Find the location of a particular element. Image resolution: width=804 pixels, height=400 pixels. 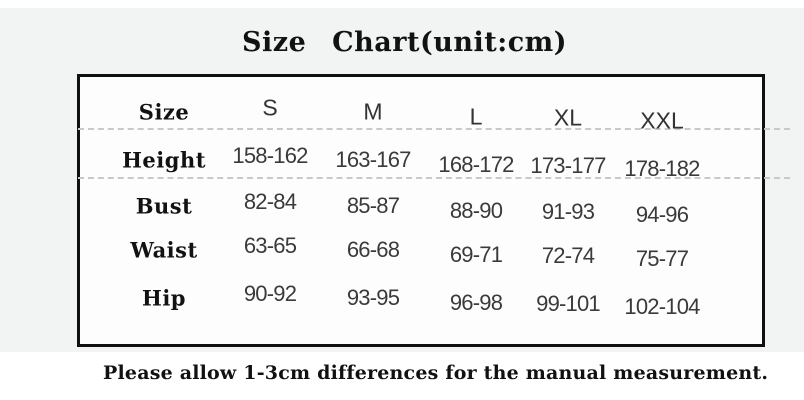

row-label-waist: Waist is located at coordinates (164, 250).